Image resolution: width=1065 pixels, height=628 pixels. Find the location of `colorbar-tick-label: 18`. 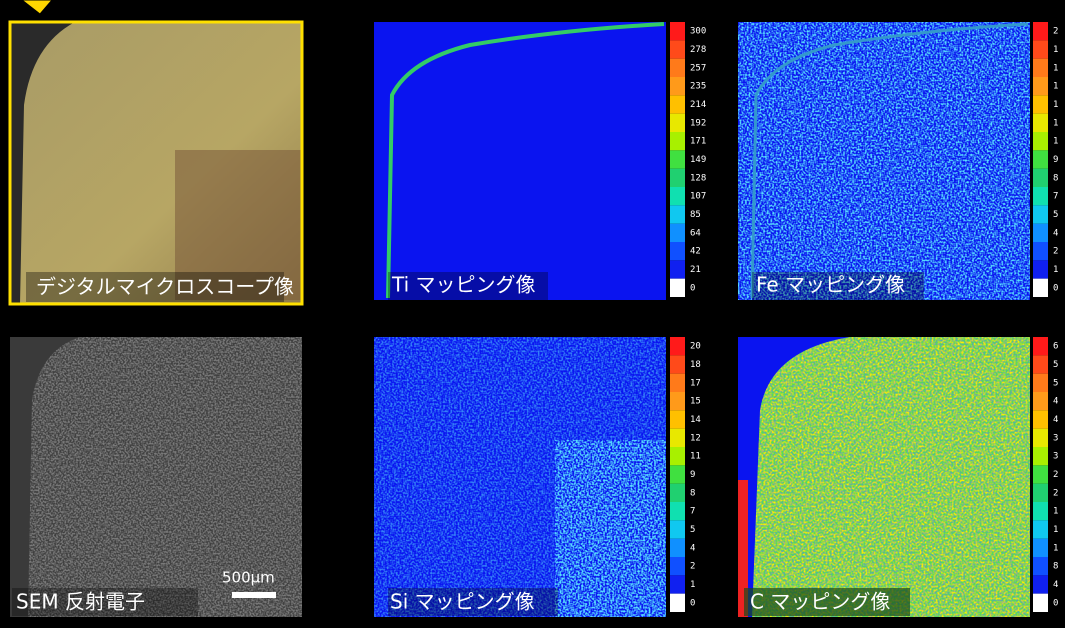

colorbar-tick-label: 18 is located at coordinates (695, 365).